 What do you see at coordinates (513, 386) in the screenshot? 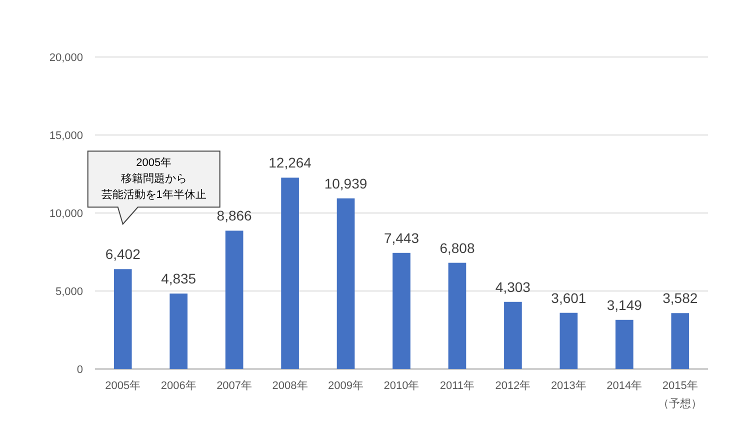
I see `x-tick-label: 2012年` at bounding box center [513, 386].